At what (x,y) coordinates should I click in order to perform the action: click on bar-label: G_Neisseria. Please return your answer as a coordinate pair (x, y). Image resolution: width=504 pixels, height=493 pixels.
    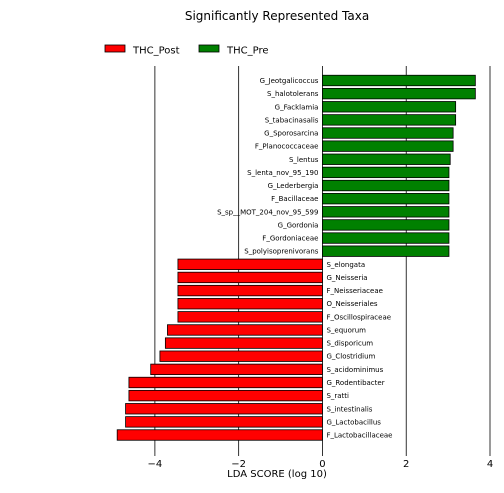
    Looking at the image, I should click on (346, 278).